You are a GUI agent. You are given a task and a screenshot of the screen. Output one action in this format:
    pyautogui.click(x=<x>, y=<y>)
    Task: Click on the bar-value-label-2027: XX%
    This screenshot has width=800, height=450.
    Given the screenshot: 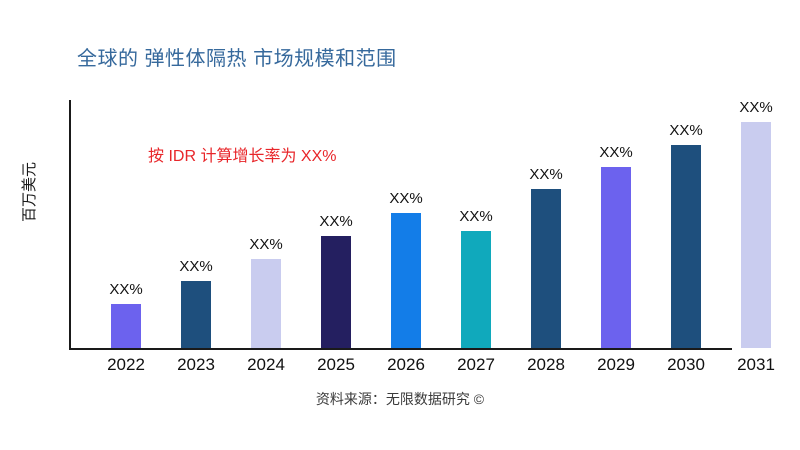 What is the action you would take?
    pyautogui.click(x=476, y=216)
    